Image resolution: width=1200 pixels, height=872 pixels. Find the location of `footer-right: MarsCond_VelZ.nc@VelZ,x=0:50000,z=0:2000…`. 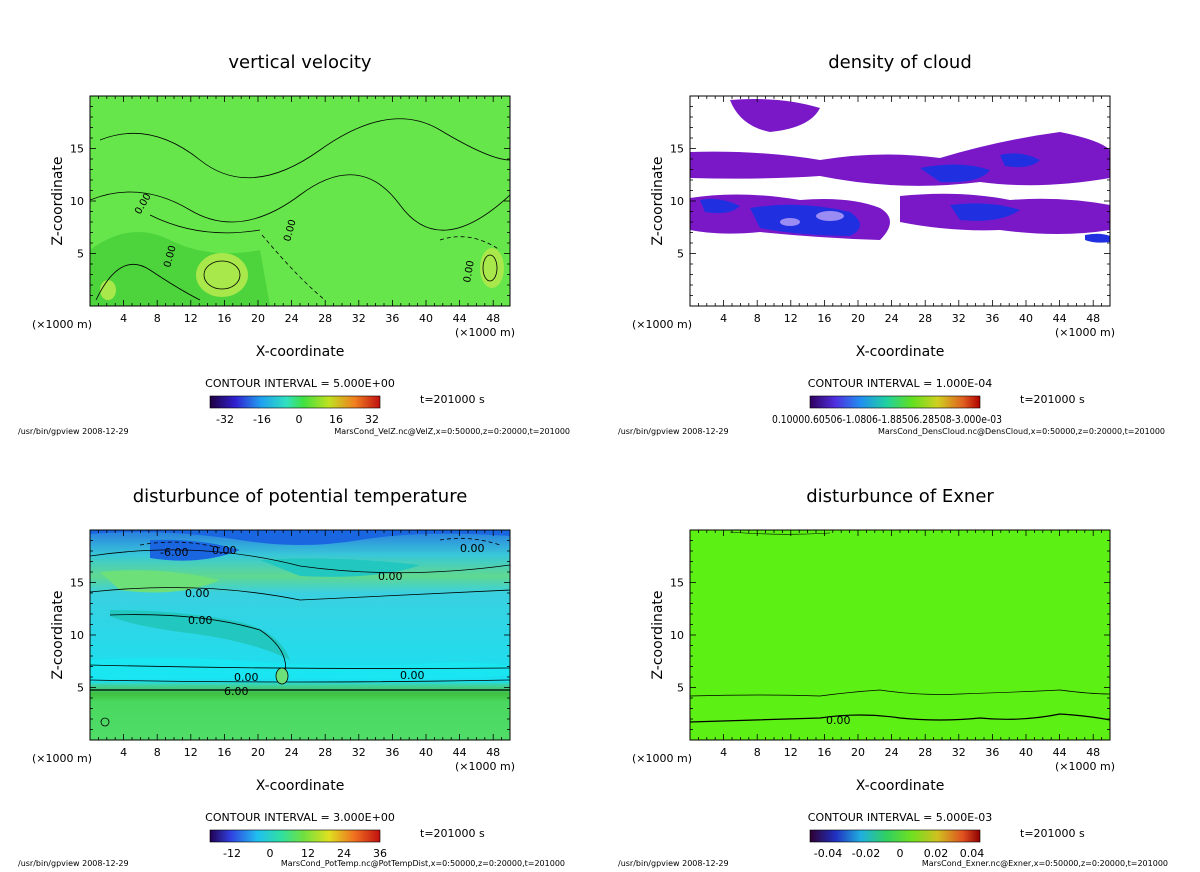

footer-right: MarsCond_VelZ.nc@VelZ,x=0:50000,z=0:2000… is located at coordinates (452, 431).